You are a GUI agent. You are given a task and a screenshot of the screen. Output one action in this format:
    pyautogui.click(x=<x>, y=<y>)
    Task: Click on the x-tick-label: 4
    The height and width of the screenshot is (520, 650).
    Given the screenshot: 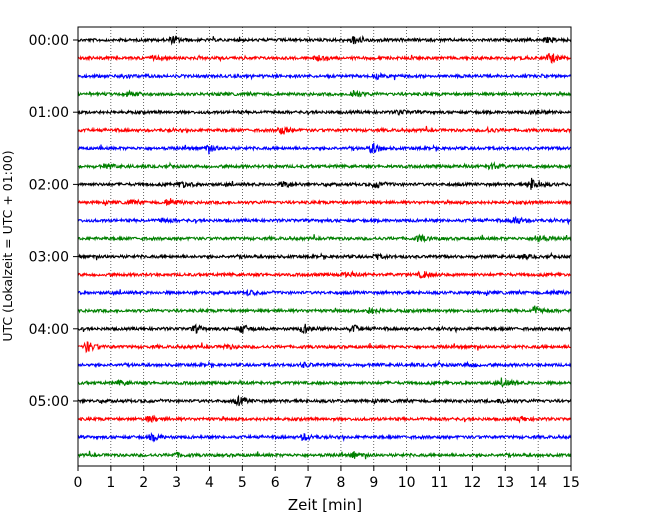 What is the action you would take?
    pyautogui.click(x=209, y=483)
    